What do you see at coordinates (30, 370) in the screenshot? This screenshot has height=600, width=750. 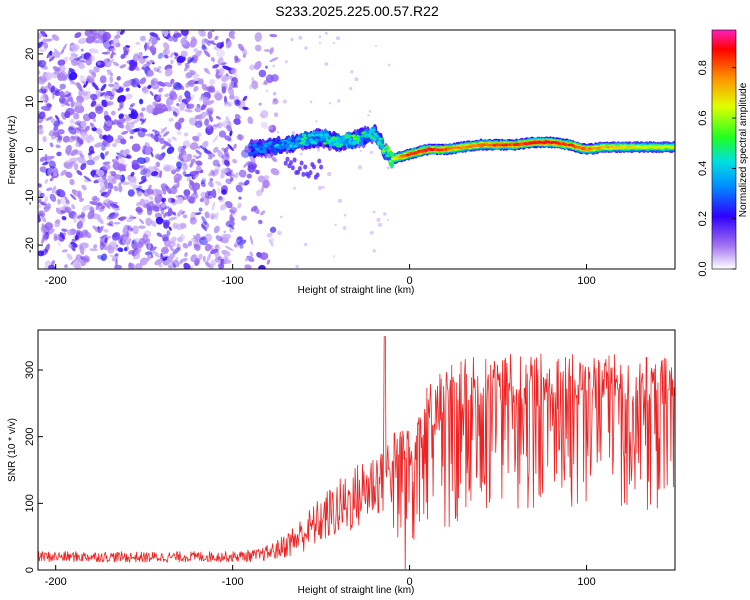 I see `y-tick-label: 300` at bounding box center [30, 370].